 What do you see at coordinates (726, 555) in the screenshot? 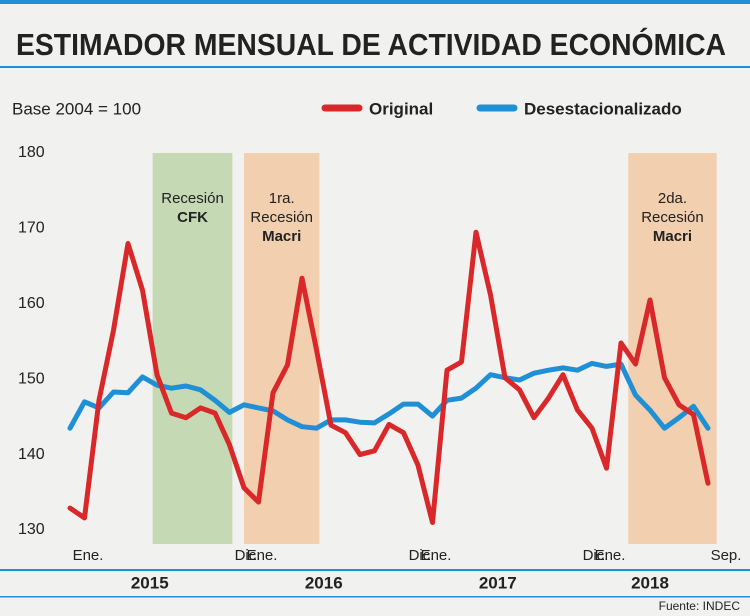
I see `x-tick-label: Sep.` at bounding box center [726, 555].